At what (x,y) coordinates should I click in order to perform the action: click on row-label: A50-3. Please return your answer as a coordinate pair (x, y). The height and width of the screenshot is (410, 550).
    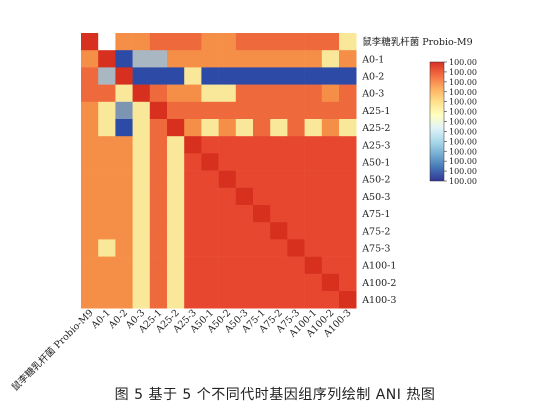
    Looking at the image, I should click on (375, 197).